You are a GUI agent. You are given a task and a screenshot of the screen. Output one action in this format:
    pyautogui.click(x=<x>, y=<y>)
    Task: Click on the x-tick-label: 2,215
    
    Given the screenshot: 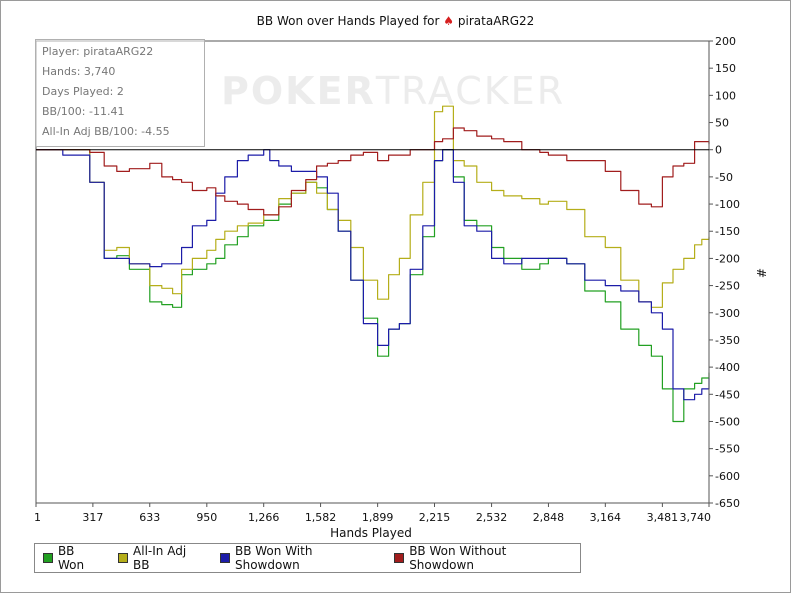 What is the action you would take?
    pyautogui.click(x=435, y=517)
    